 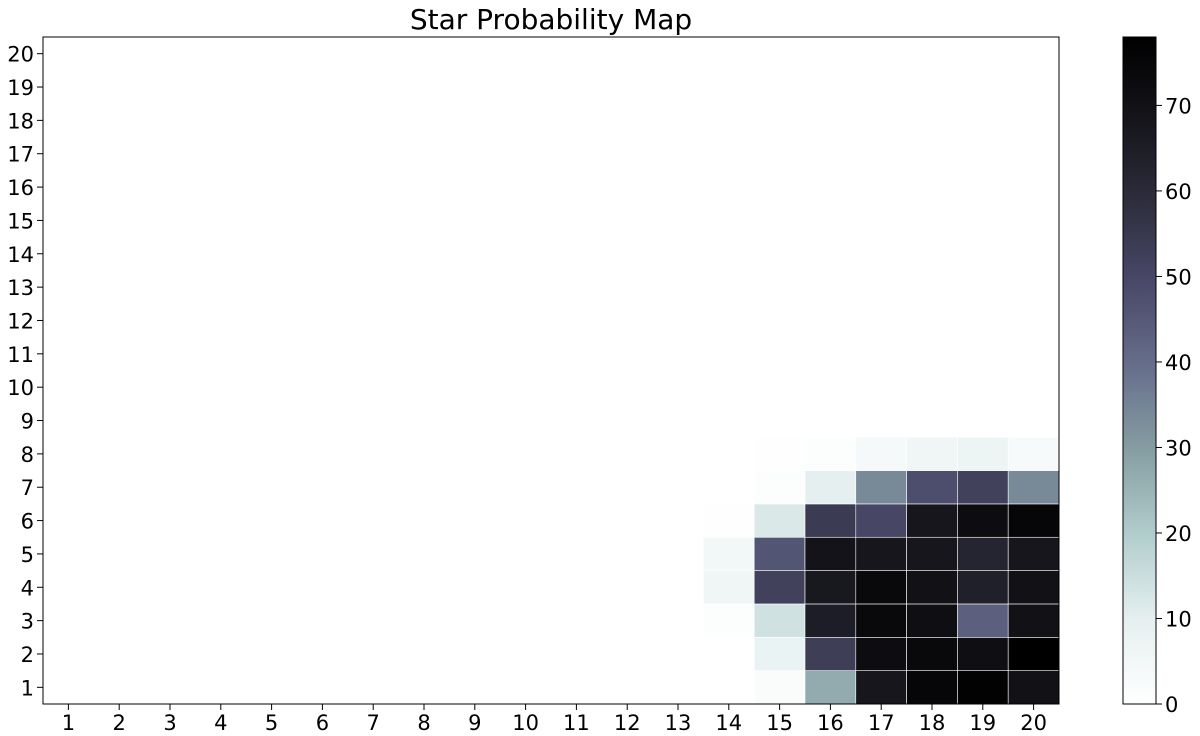 What do you see at coordinates (68, 723) in the screenshot?
I see `x-tick-label: 1` at bounding box center [68, 723].